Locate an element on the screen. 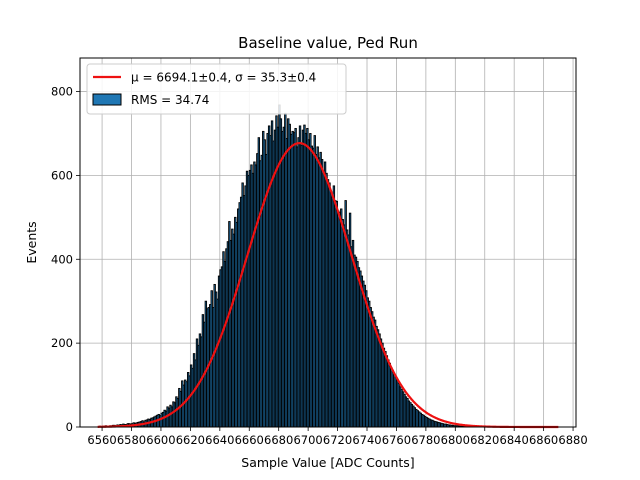  legend-box is located at coordinates (216, 89).